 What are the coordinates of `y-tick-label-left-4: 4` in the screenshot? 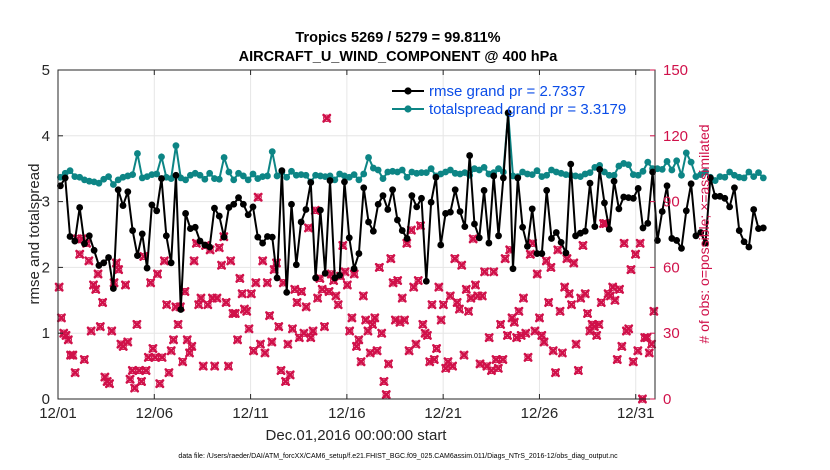 It's located at (46, 136).